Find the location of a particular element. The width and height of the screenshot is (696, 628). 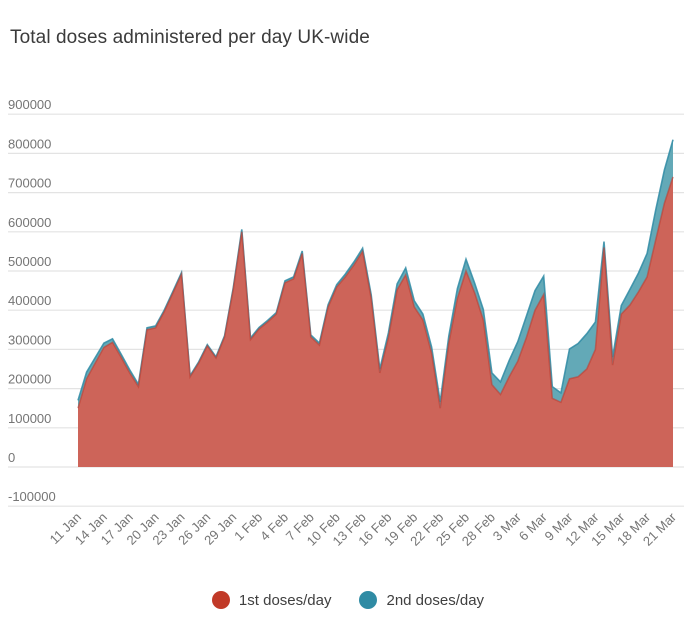

legend-label: 2nd doses/day is located at coordinates (435, 600).